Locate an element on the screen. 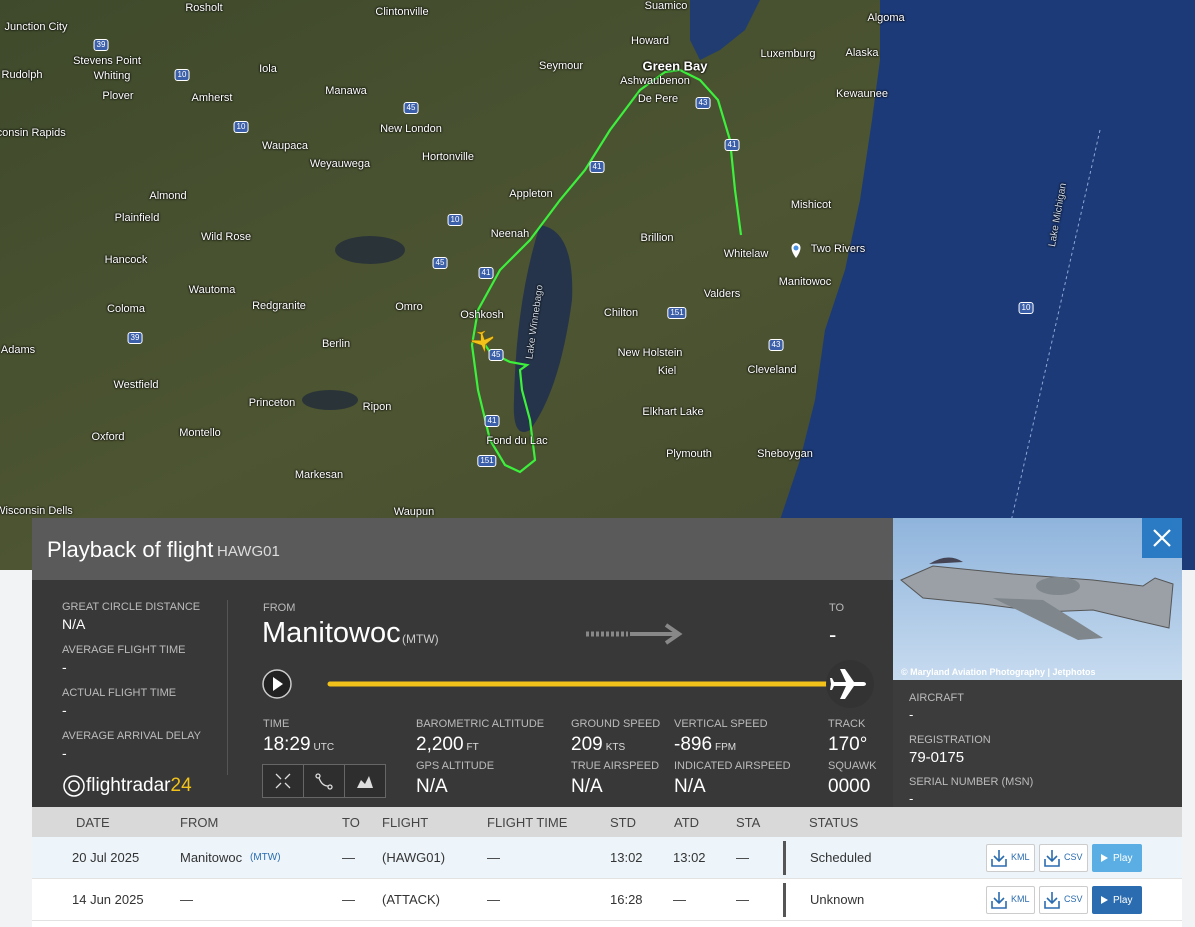 The width and height of the screenshot is (1195, 927). panel-header: Playback of flight HAWG01 is located at coordinates (462, 549).